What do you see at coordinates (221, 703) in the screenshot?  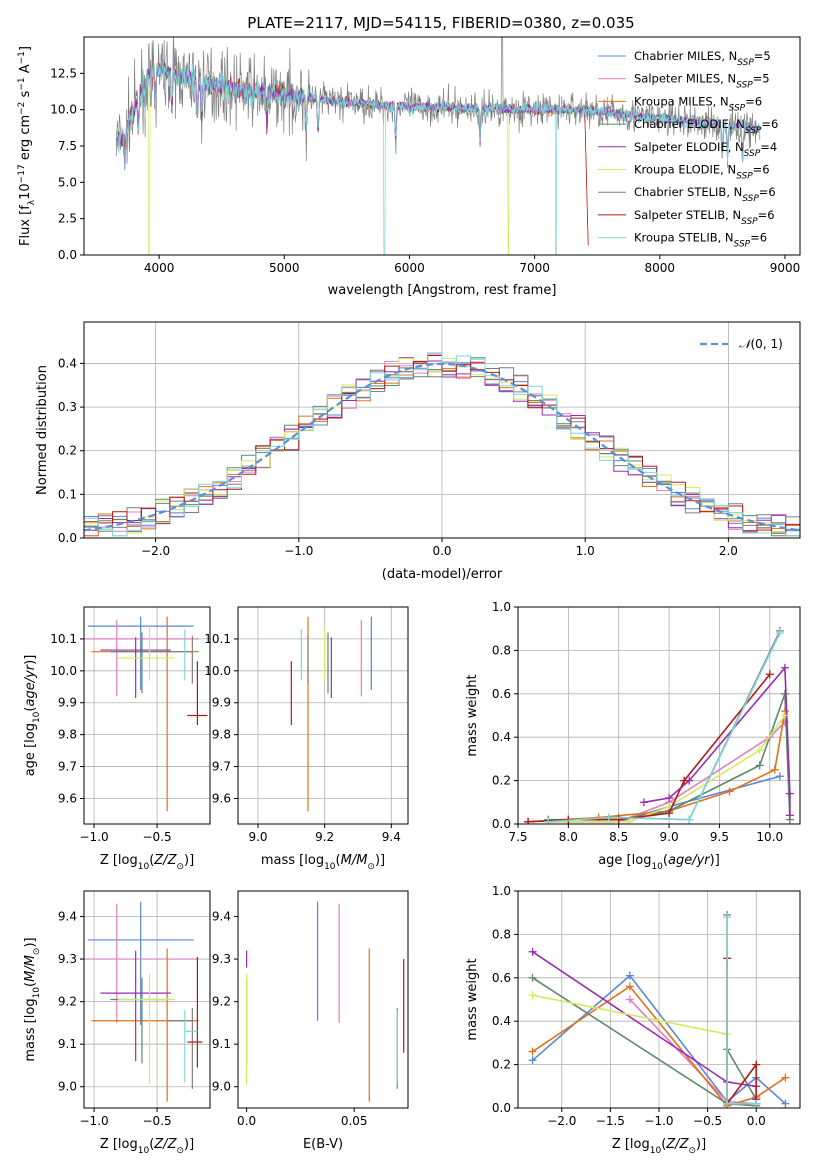 I see `y-tick-label: 9.9` at bounding box center [221, 703].